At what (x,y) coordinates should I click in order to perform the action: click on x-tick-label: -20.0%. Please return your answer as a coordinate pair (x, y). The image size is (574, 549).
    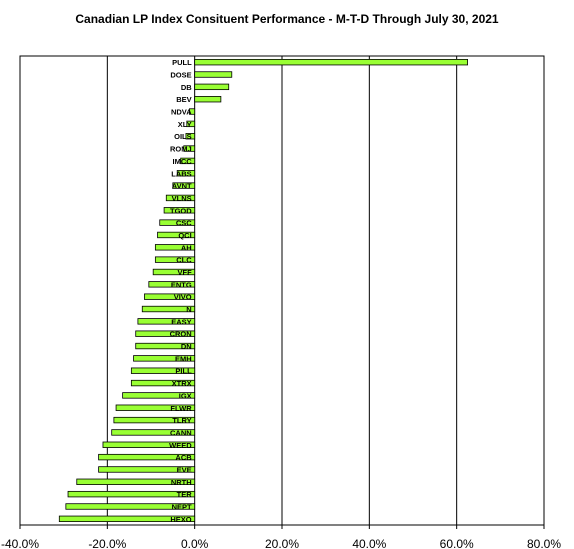
    Looking at the image, I should click on (107, 543).